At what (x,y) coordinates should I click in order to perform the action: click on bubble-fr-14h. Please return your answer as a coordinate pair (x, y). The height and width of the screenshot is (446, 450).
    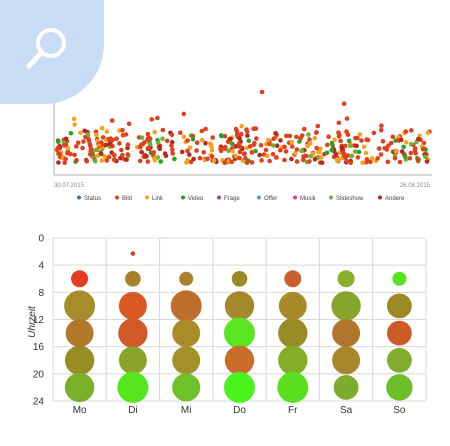
    Looking at the image, I should click on (293, 333).